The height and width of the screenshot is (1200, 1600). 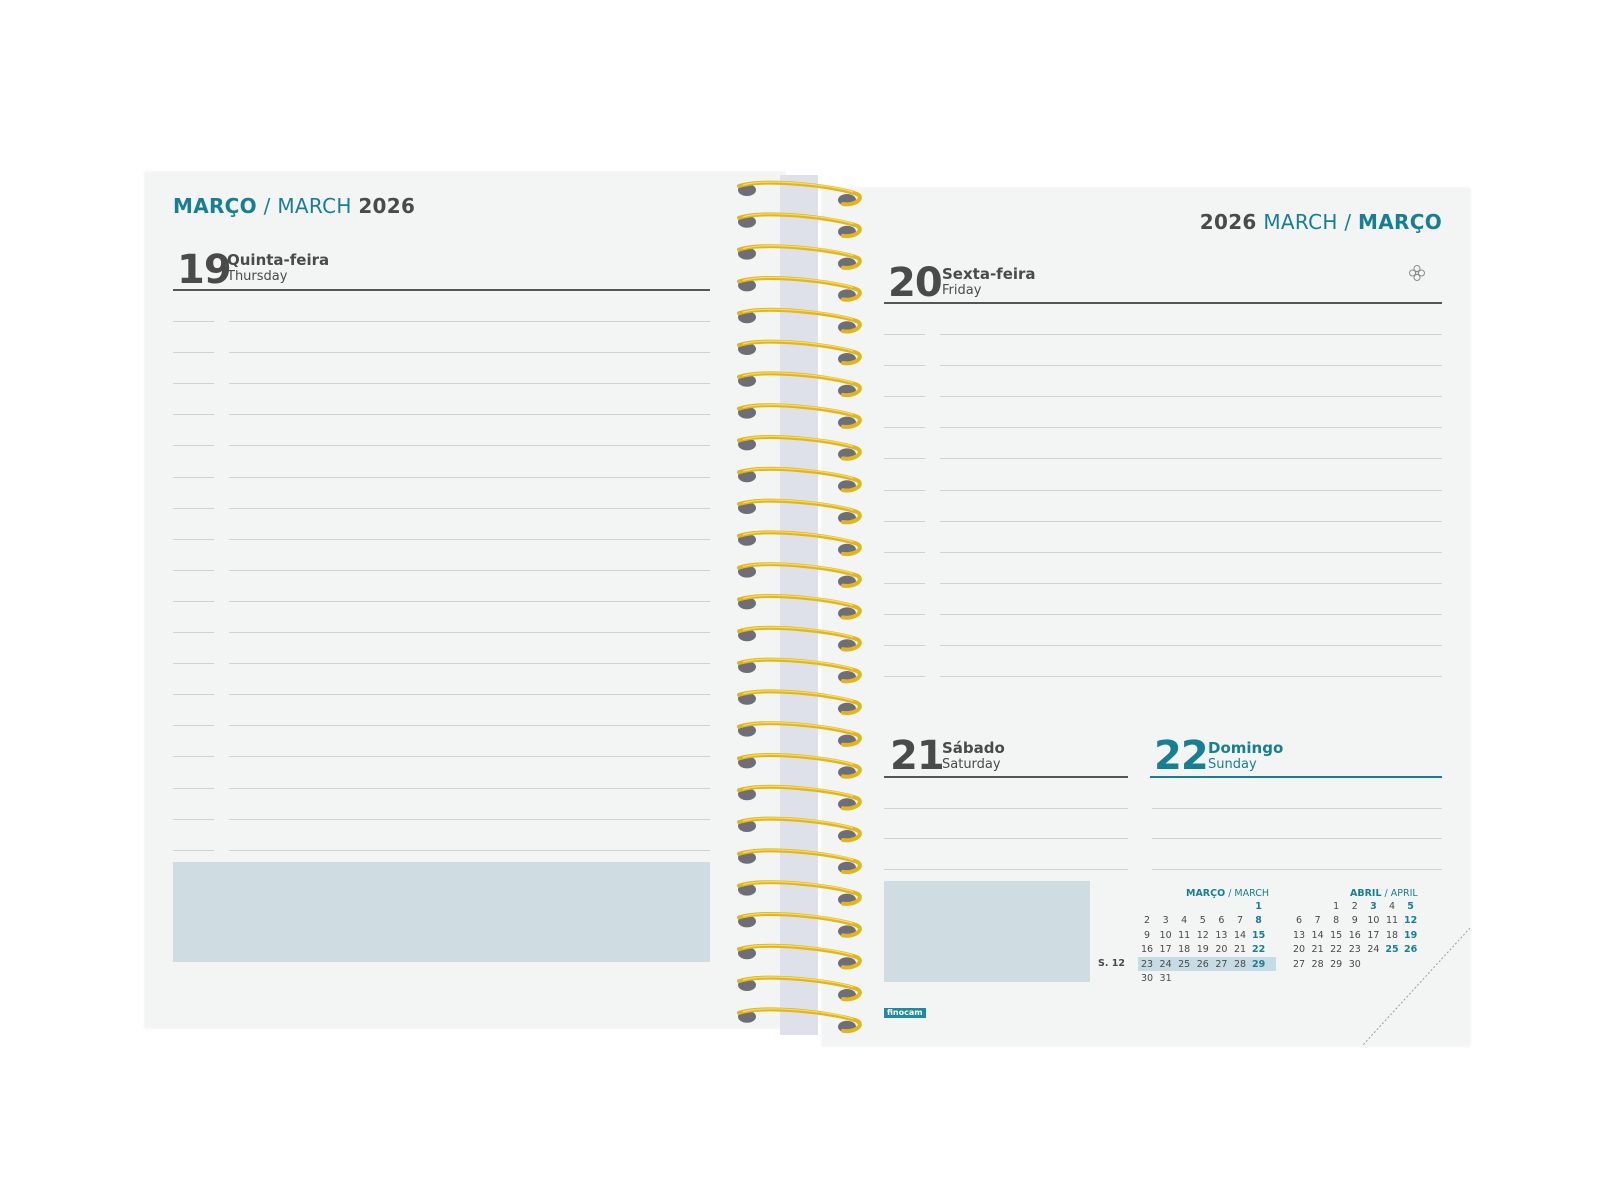 I want to click on day-21-rule, so click(x=1006, y=777).